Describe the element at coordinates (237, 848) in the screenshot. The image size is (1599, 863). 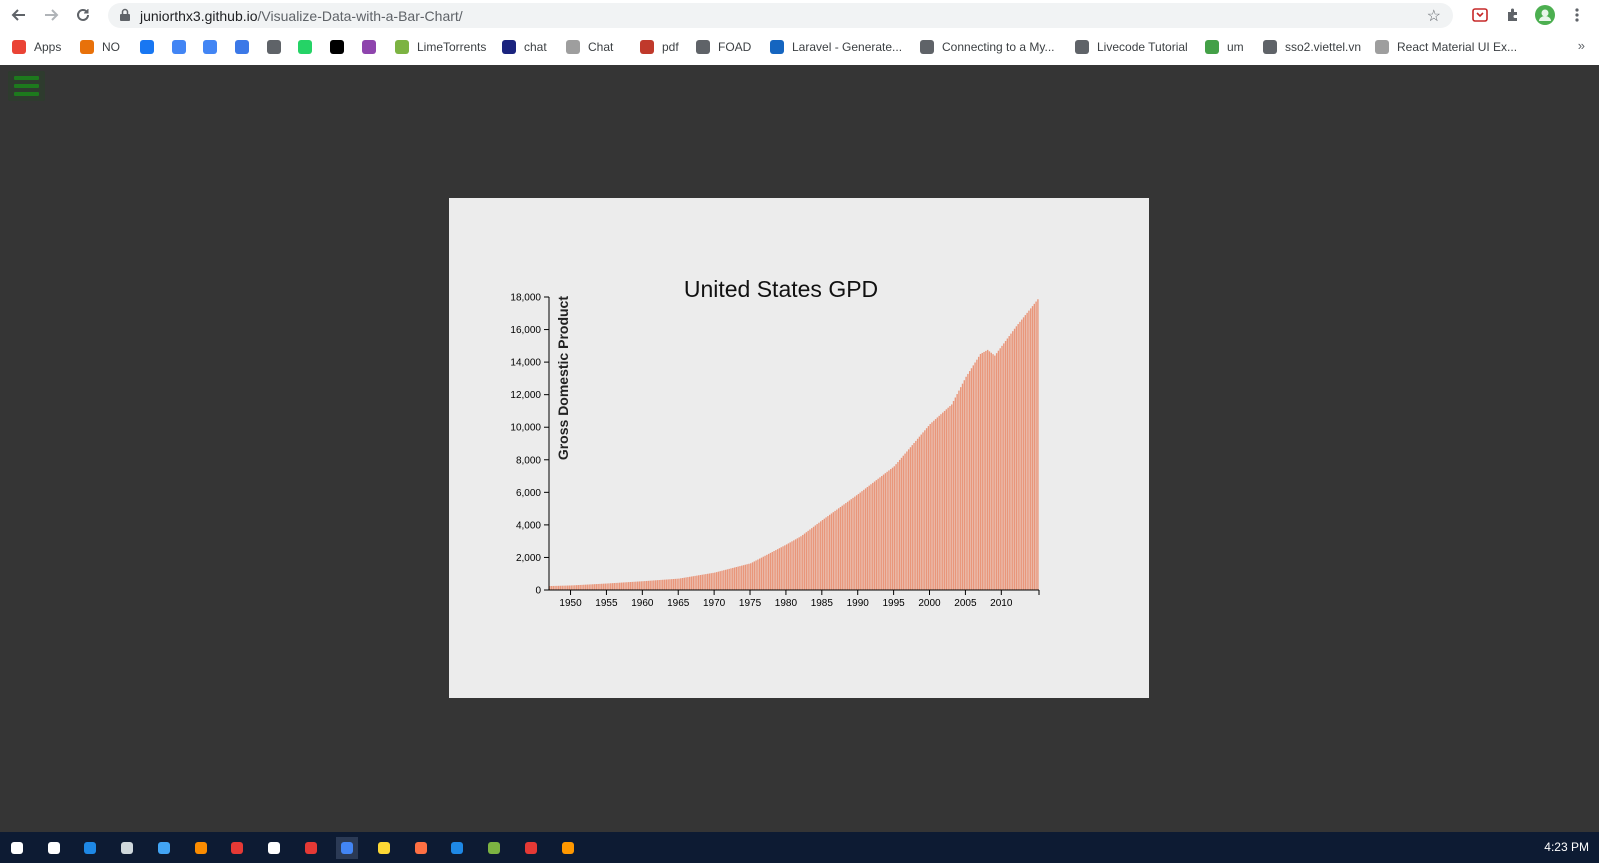
I see `taskbar-teamviewer-icon` at that location.